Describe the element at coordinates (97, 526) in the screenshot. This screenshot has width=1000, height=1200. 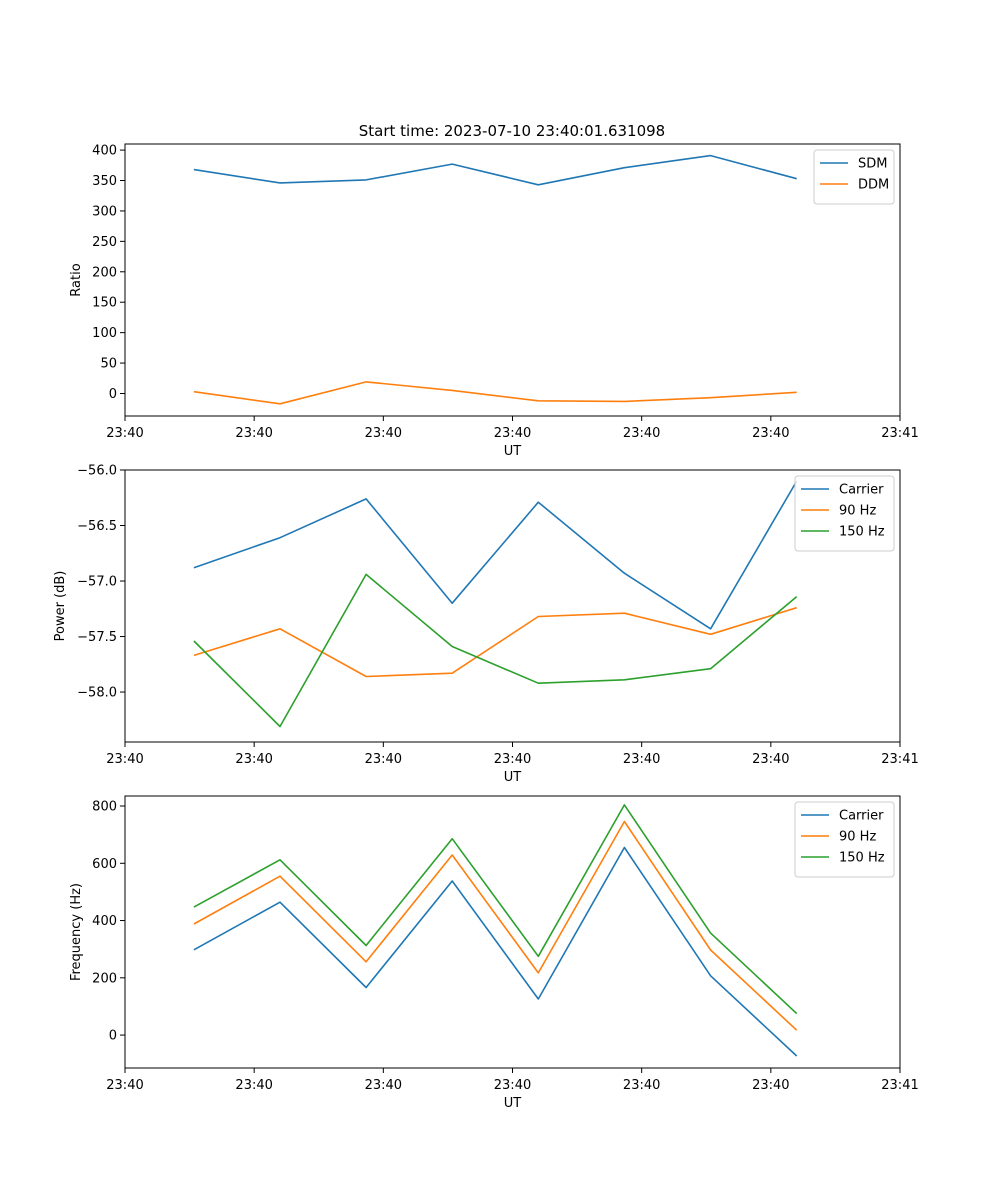
I see `chart-2-y-tick-label: −56.5` at that location.